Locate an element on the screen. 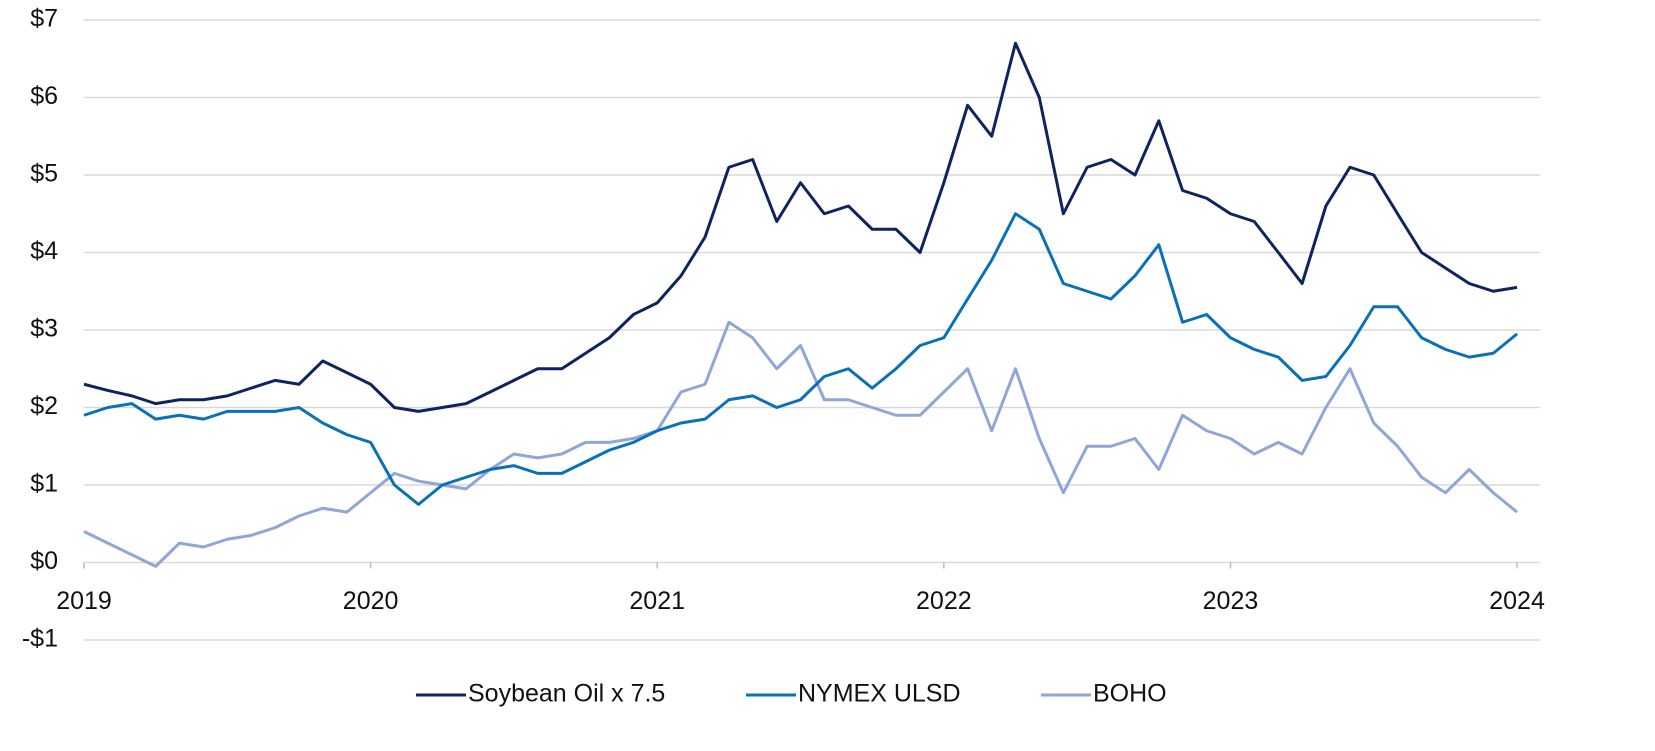 The width and height of the screenshot is (1655, 751). y-tick-label: $2 is located at coordinates (44, 406).